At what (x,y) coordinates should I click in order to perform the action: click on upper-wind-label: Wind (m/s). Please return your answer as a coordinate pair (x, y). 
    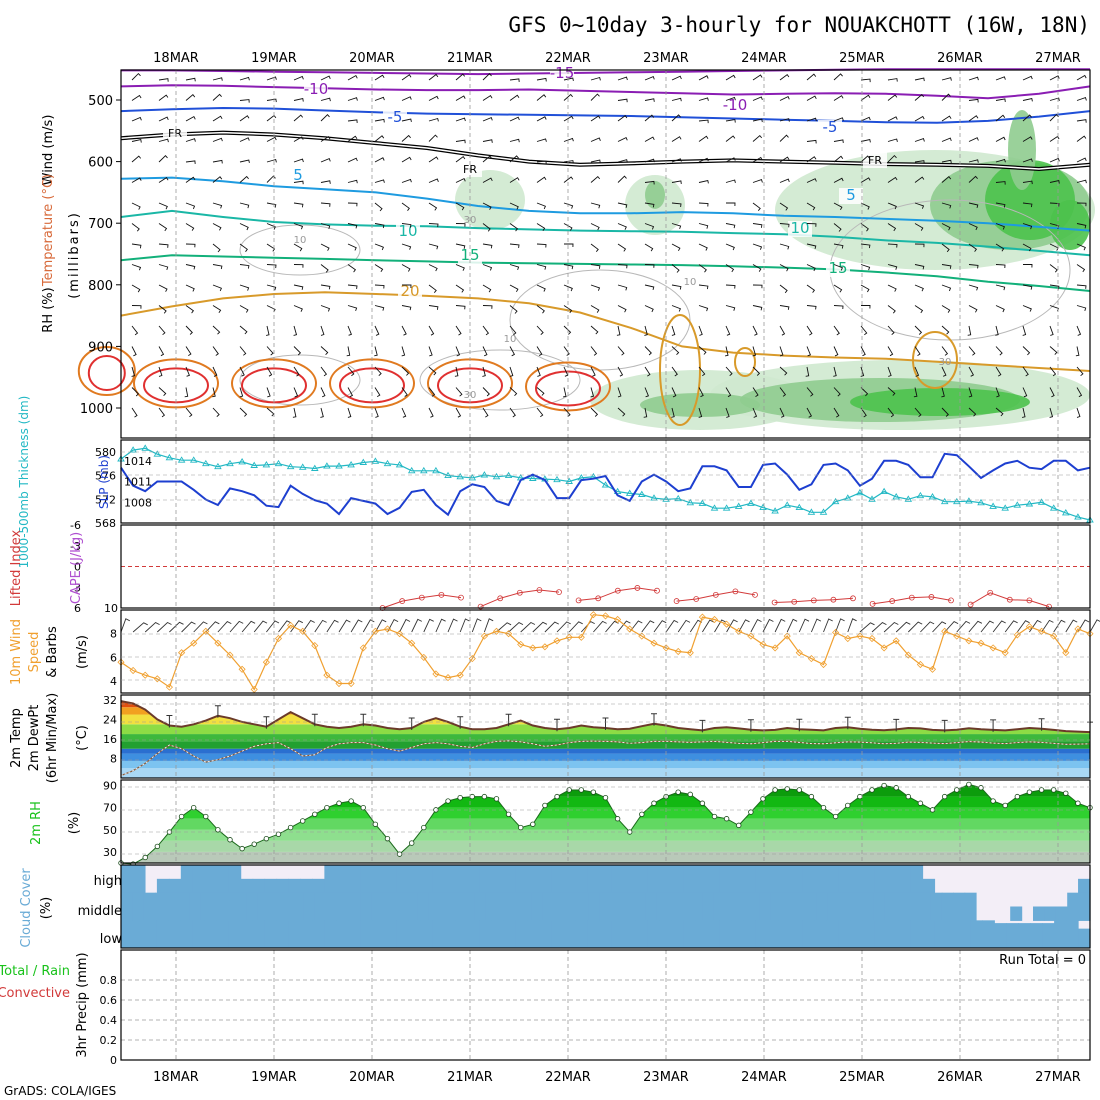
    Looking at the image, I should click on (48, 150).